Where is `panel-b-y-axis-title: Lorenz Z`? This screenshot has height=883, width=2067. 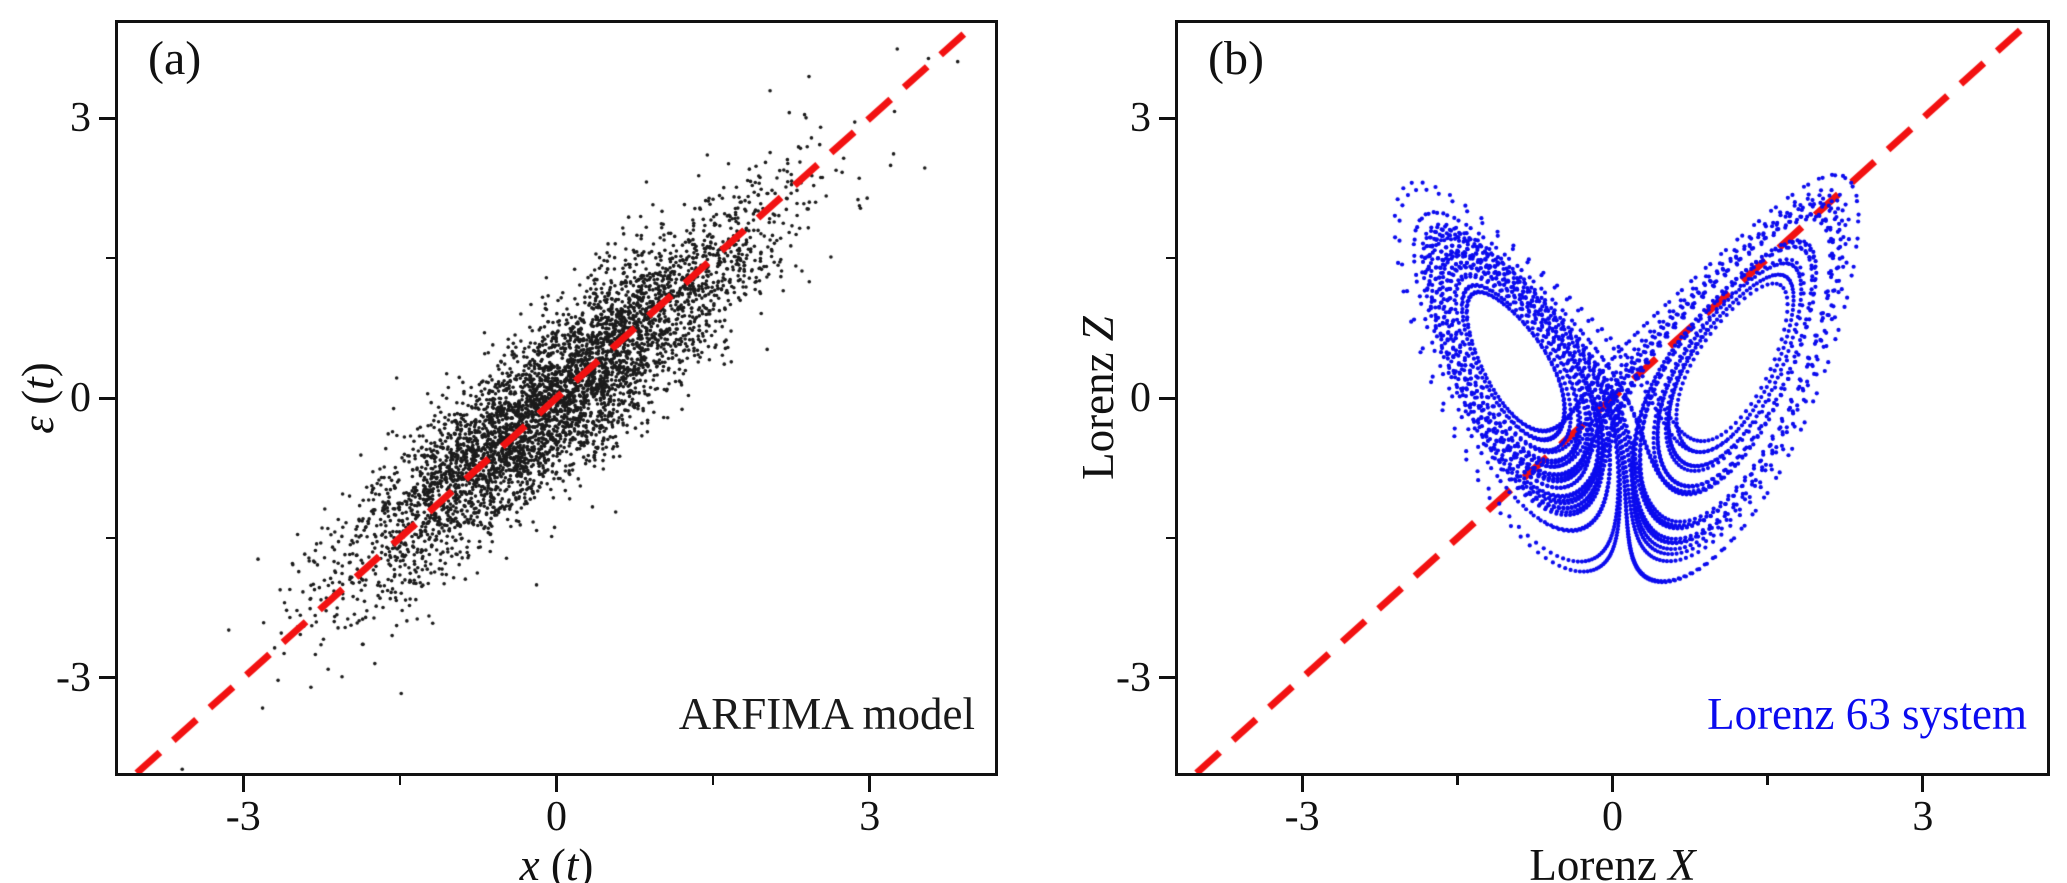 panel-b-y-axis-title: Lorenz Z is located at coordinates (1098, 398).